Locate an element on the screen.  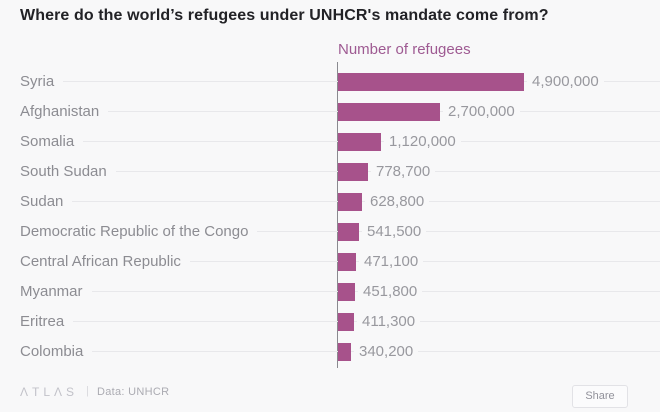
category-label: Democratic Republic of the Congo is located at coordinates (139, 232).